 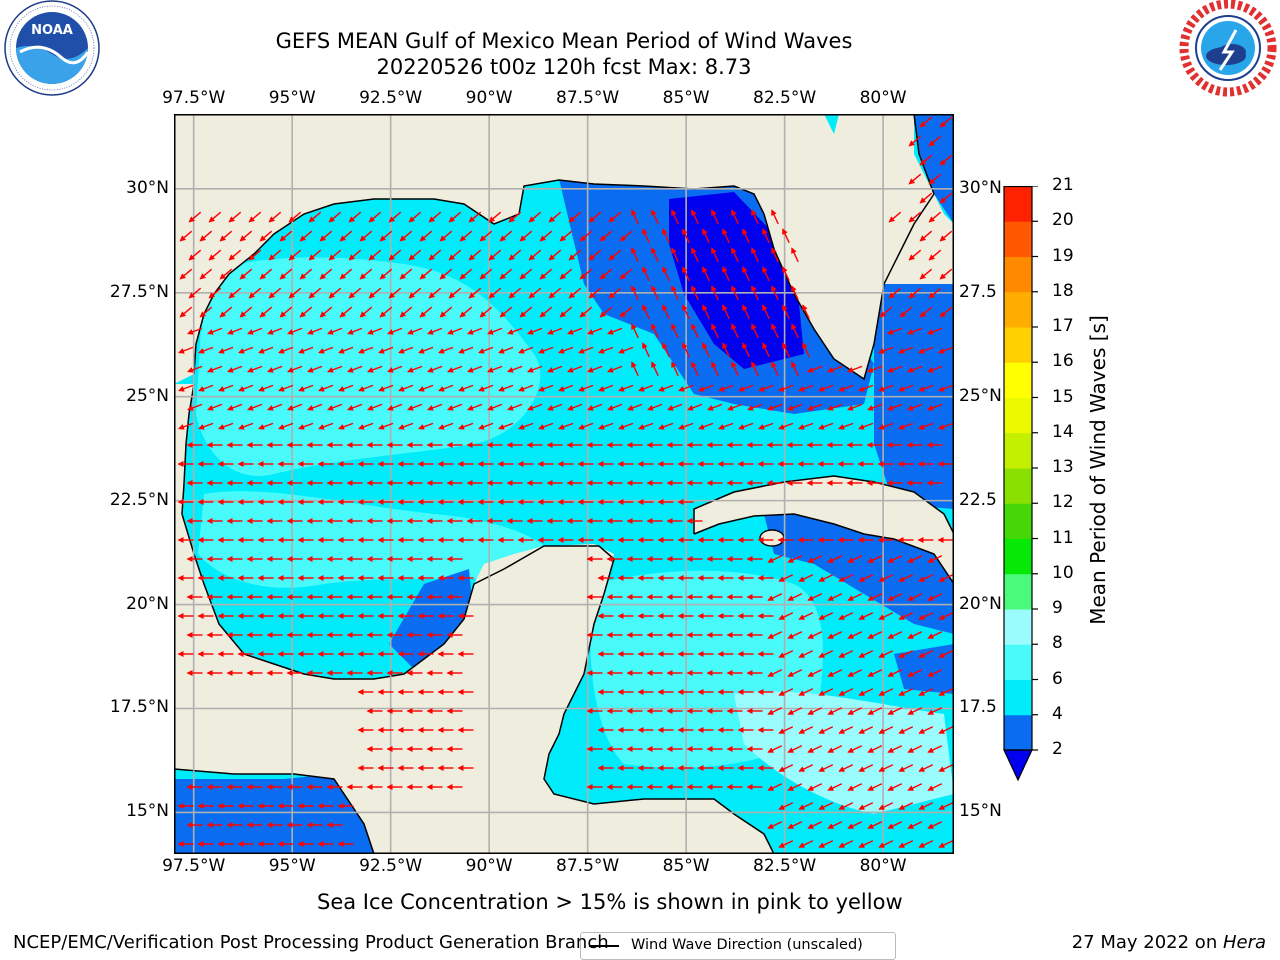 What do you see at coordinates (1063, 572) in the screenshot?
I see `colorbar-tick-label: 10` at bounding box center [1063, 572].